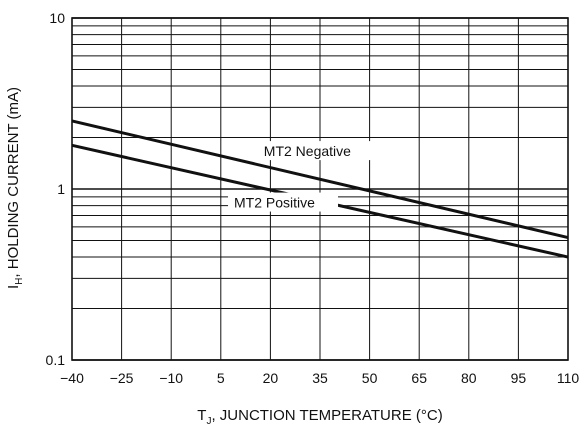 The image size is (588, 437). What do you see at coordinates (61, 189) in the screenshot?
I see `y-tick-label: 1` at bounding box center [61, 189].